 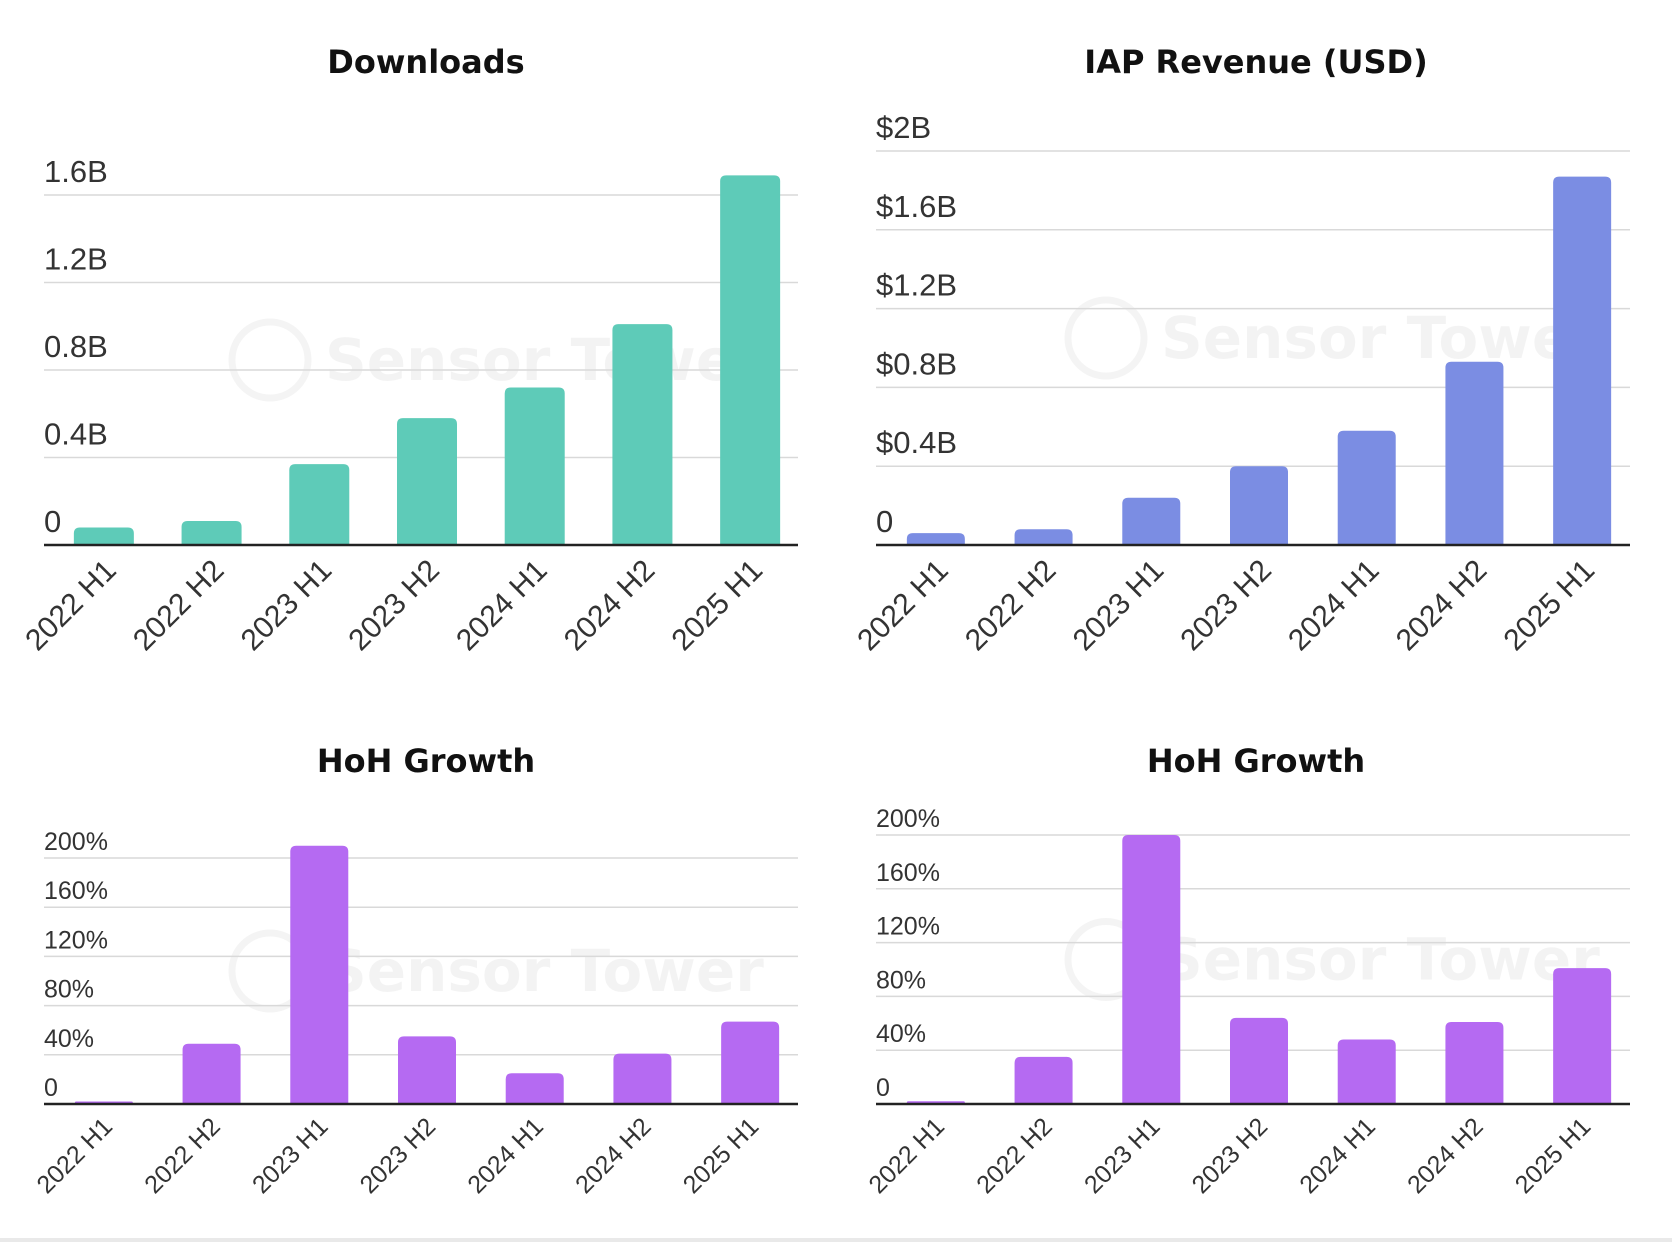 What do you see at coordinates (76, 434) in the screenshot?
I see `y-tick-label: 0.4B` at bounding box center [76, 434].